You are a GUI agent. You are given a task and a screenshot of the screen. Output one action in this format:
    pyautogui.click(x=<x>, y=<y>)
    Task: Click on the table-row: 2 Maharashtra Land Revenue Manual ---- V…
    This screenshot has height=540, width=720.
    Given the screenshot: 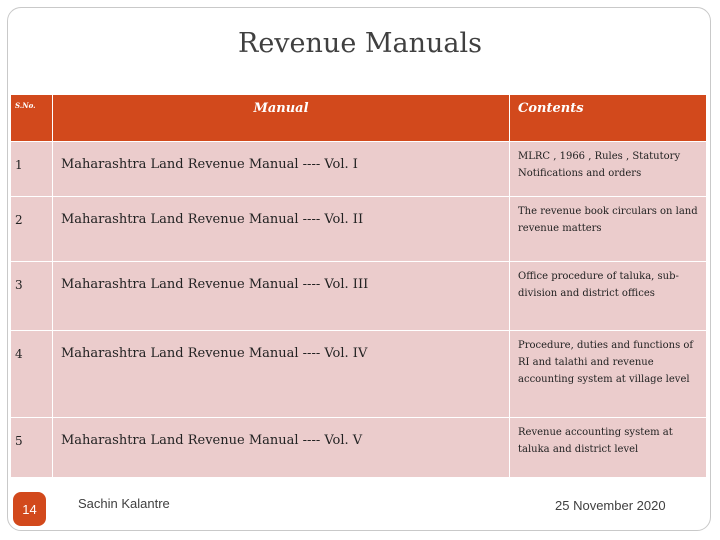 What is the action you would take?
    pyautogui.click(x=358, y=229)
    